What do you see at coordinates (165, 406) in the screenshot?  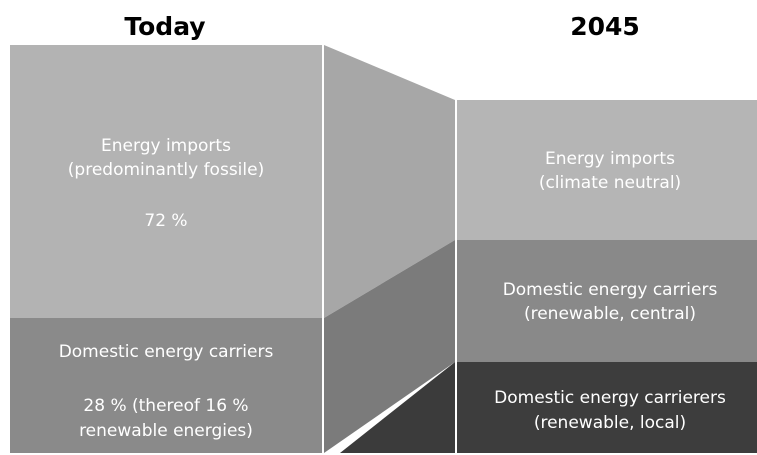 I see `block-share: 28 % (thereof 16 %` at bounding box center [165, 406].